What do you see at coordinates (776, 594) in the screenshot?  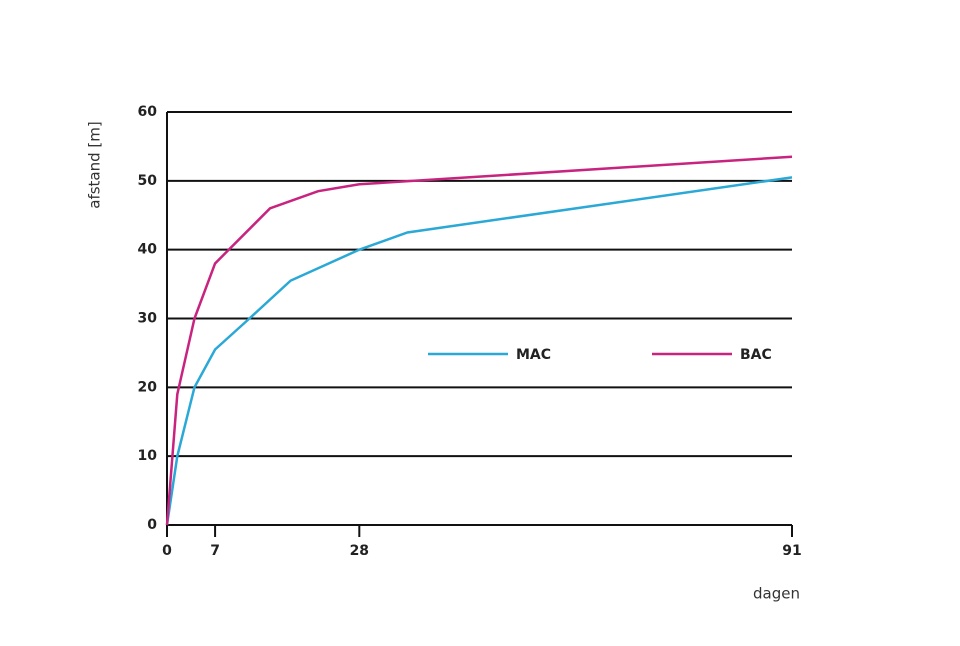 I see `x-axis-label: dagen` at bounding box center [776, 594].